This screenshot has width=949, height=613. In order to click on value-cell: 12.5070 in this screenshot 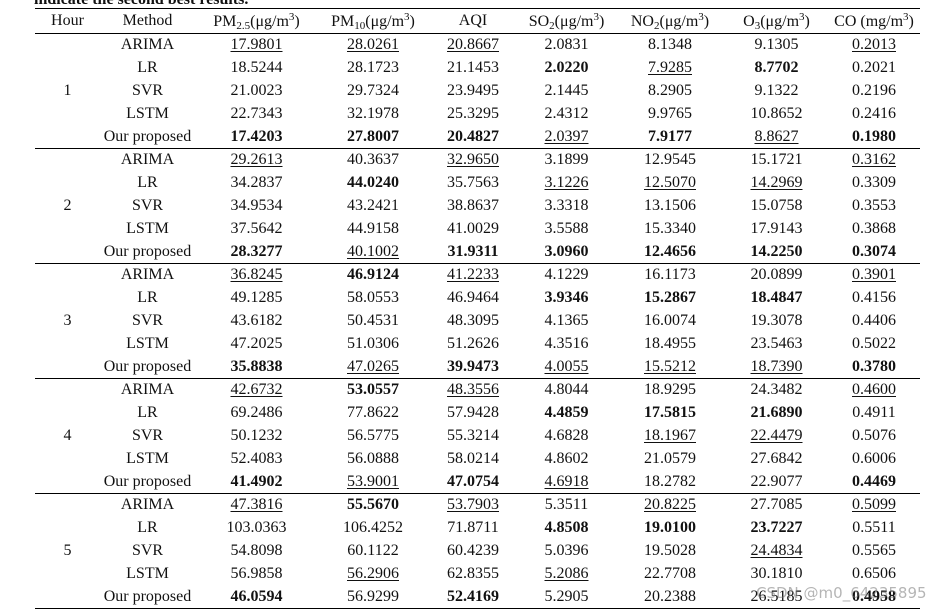, I will do `click(670, 183)`.